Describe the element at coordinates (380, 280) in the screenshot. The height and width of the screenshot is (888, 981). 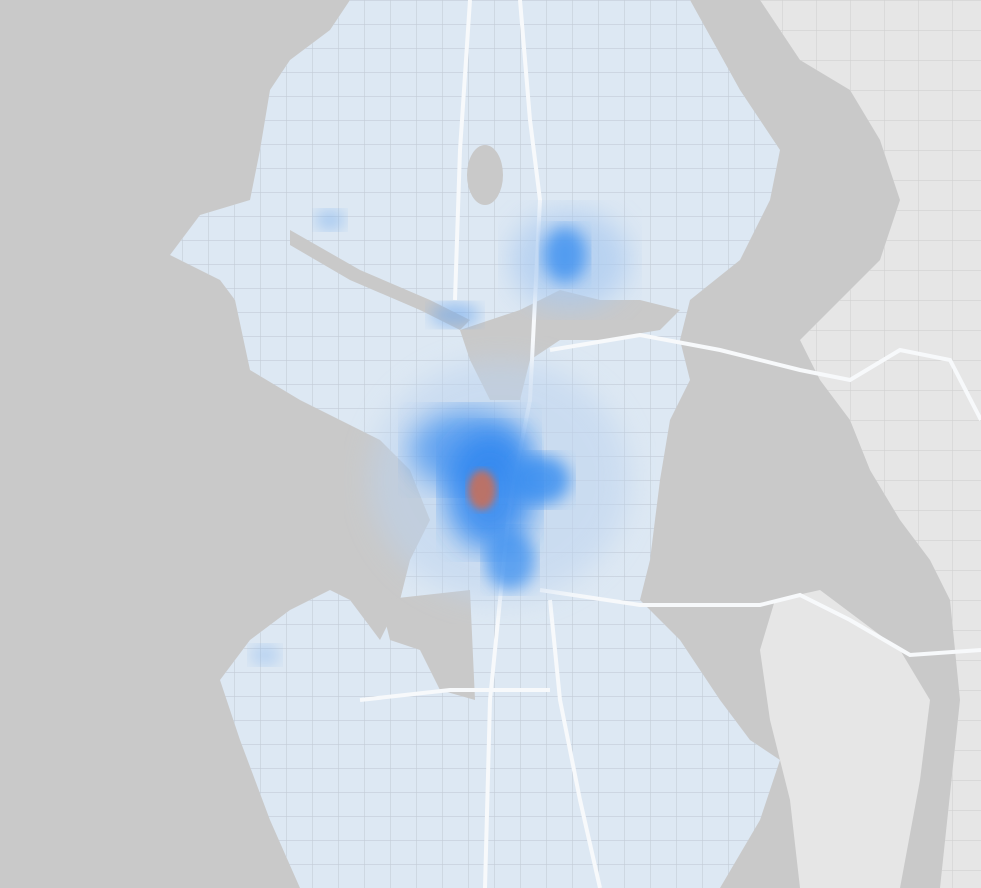
I see `ship-canal` at that location.